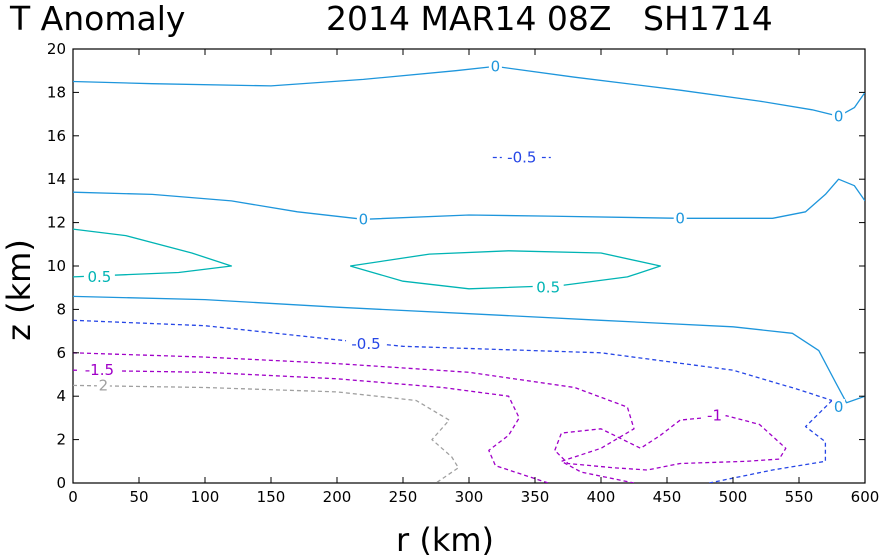 Image resolution: width=879 pixels, height=559 pixels. Describe the element at coordinates (799, 497) in the screenshot. I see `x-tick-label: 550` at that location.